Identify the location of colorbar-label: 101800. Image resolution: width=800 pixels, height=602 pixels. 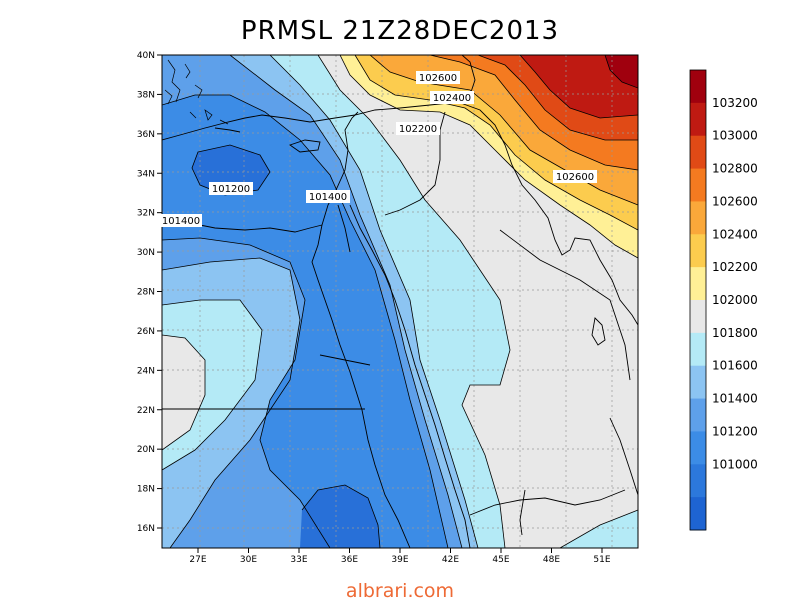
(735, 333).